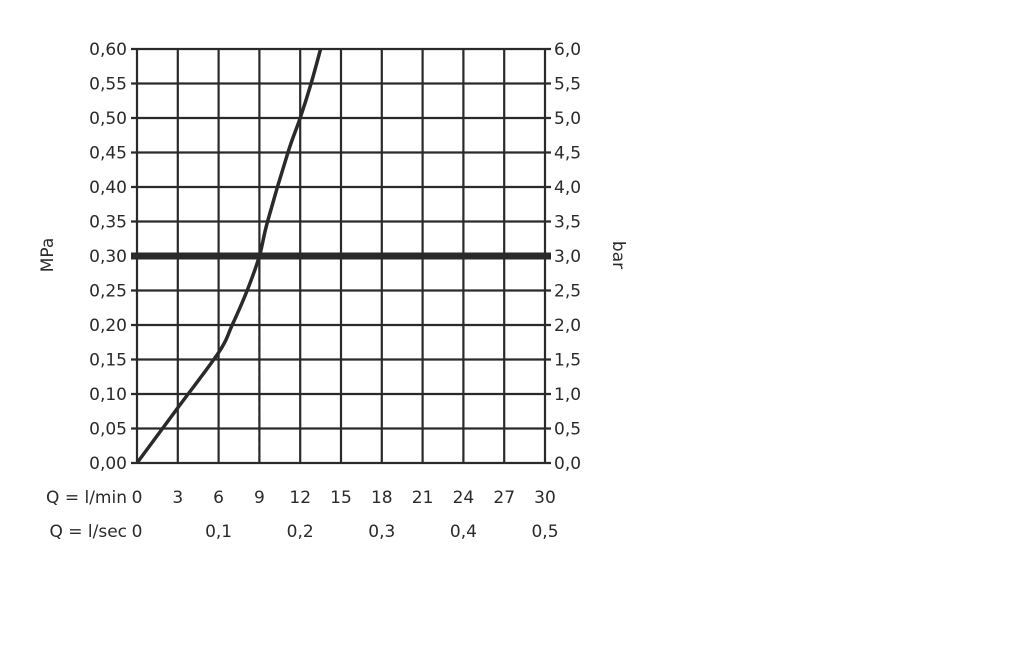 This screenshot has height=652, width=1024. Describe the element at coordinates (48, 255) in the screenshot. I see `y-axis-label: MPa` at that location.